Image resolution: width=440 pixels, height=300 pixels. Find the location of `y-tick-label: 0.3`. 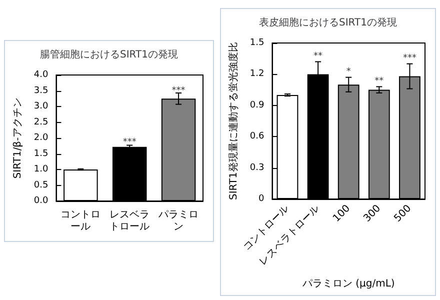

y-tick-label: 0.3 is located at coordinates (257, 167).